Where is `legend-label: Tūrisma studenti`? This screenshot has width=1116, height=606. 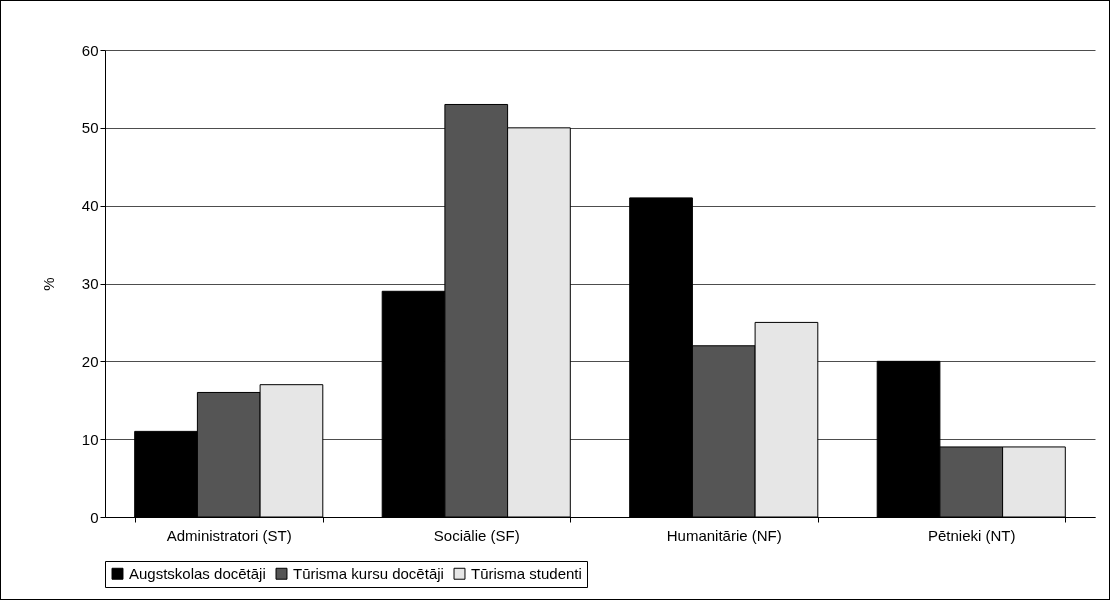
legend-label: Tūrisma studenti is located at coordinates (526, 573).